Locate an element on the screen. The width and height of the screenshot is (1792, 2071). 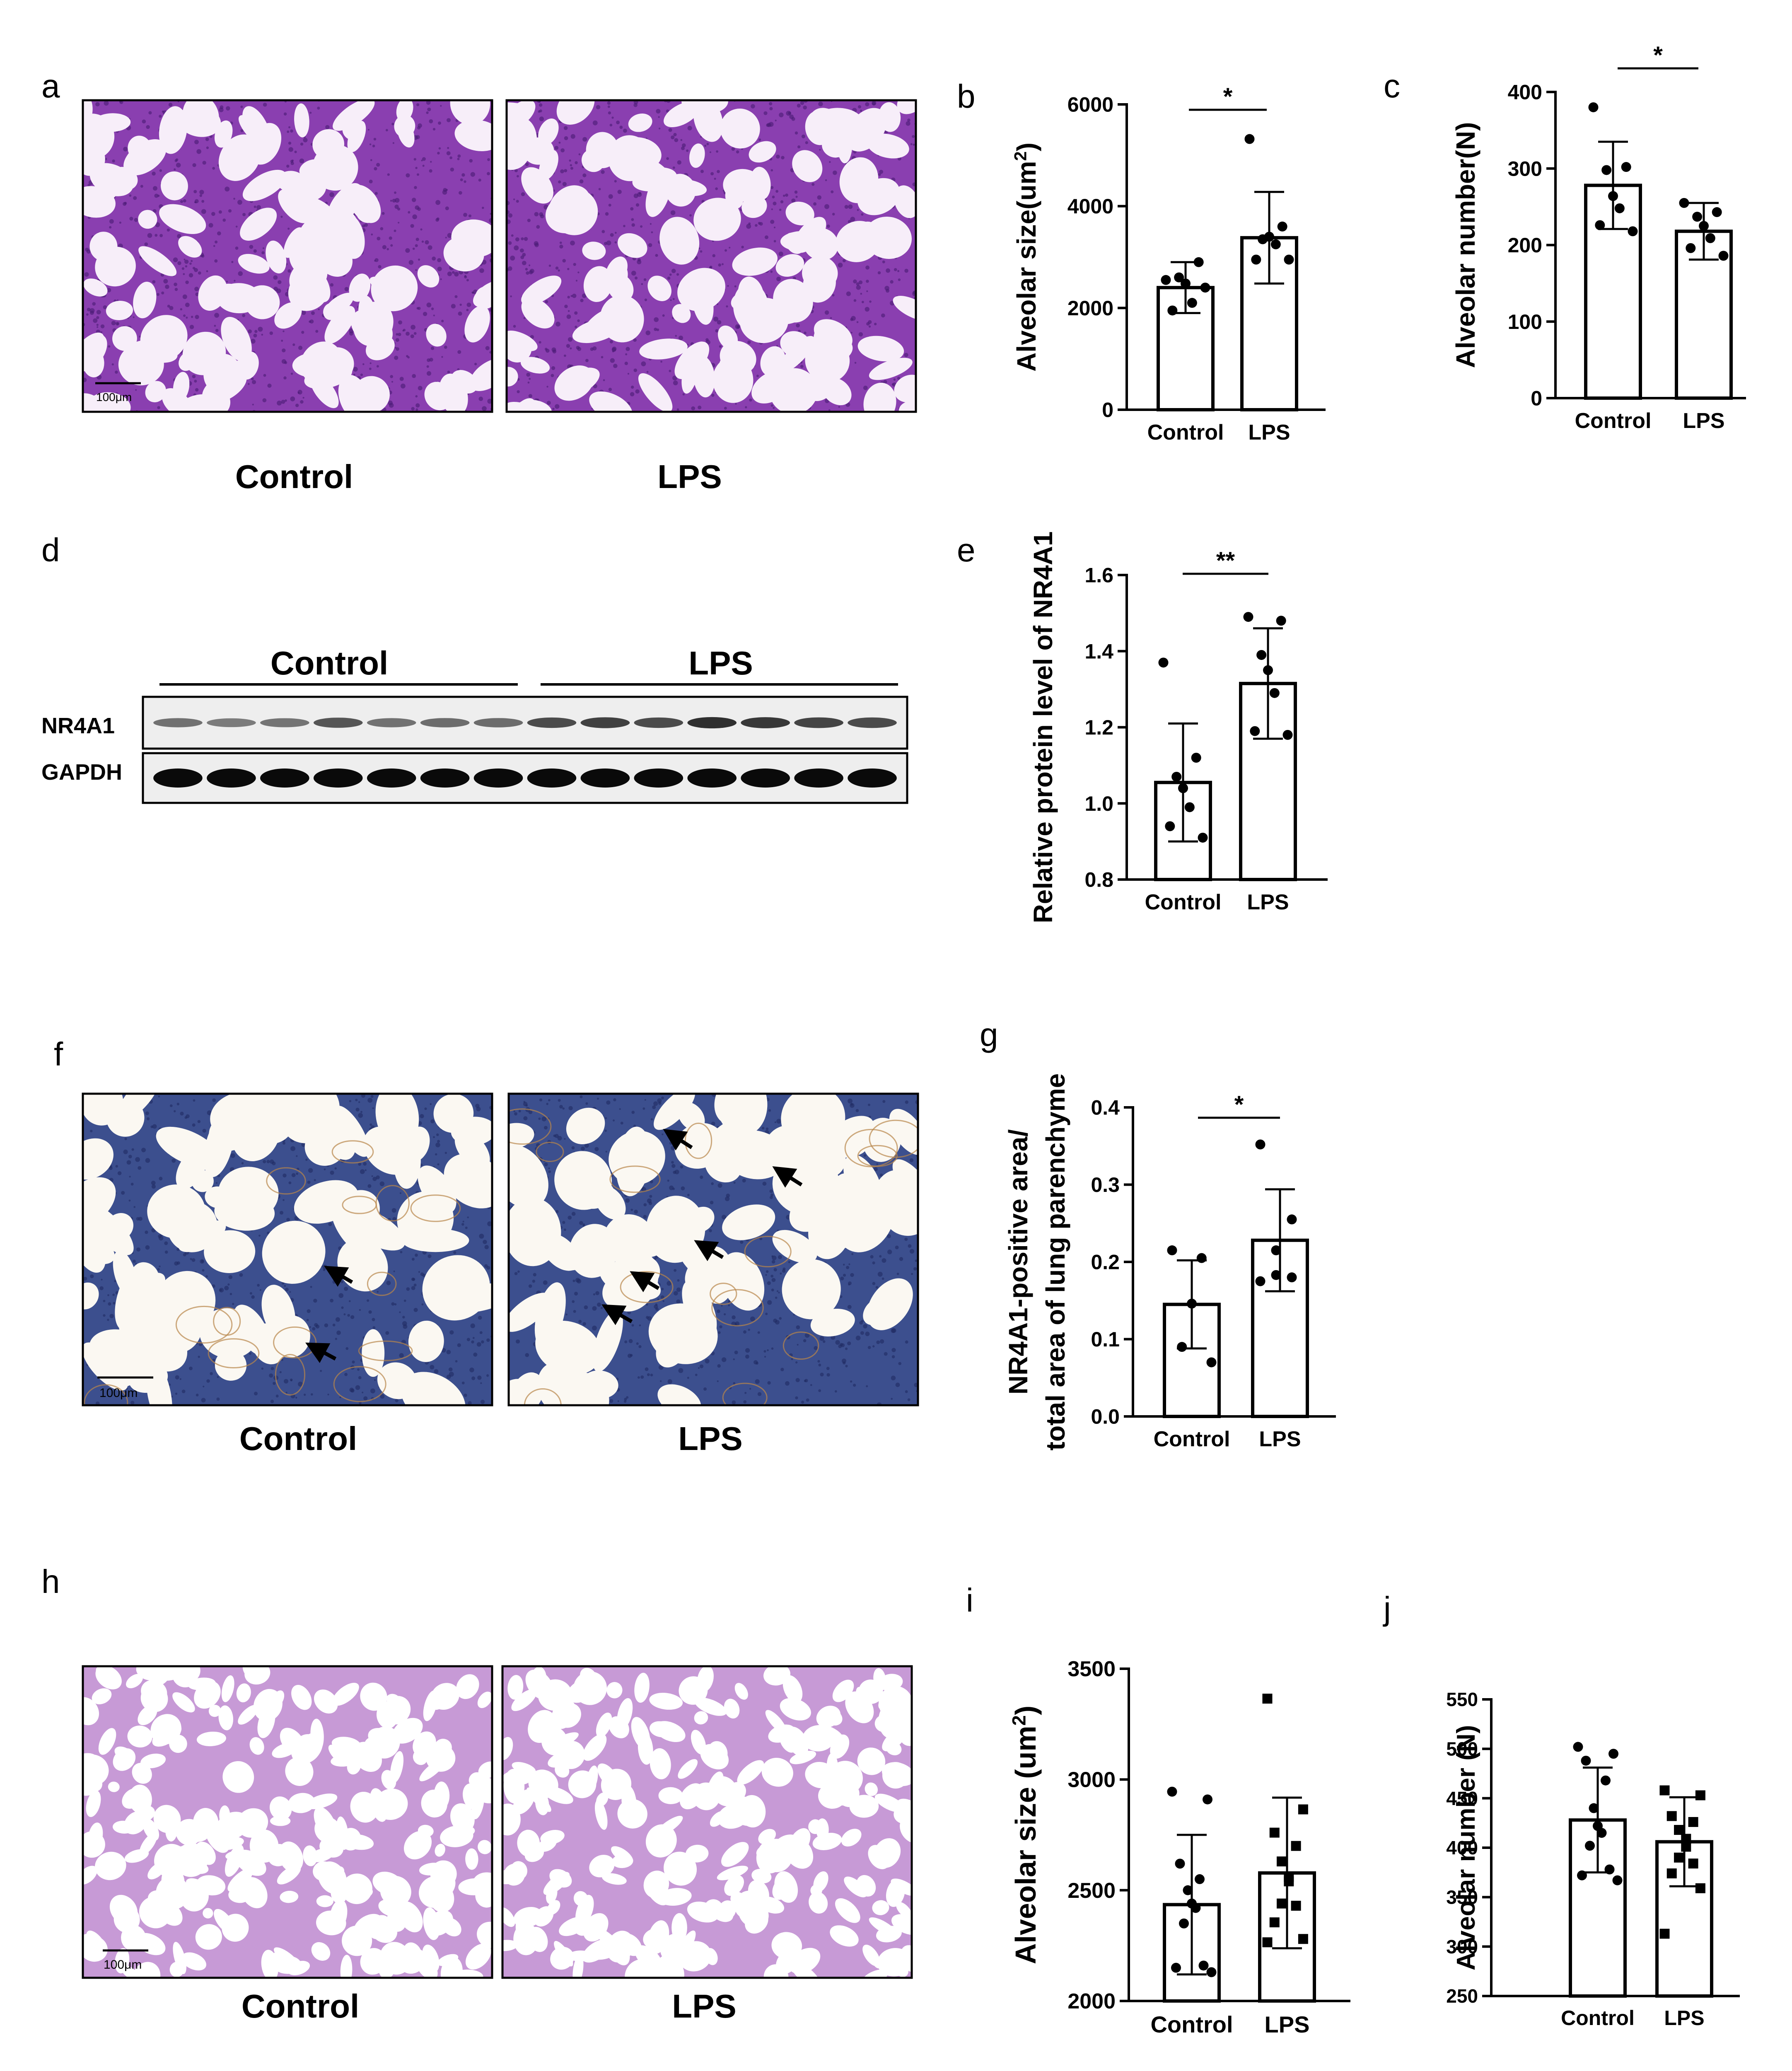
panel-a-scale-label: 100μm is located at coordinates (114, 397).